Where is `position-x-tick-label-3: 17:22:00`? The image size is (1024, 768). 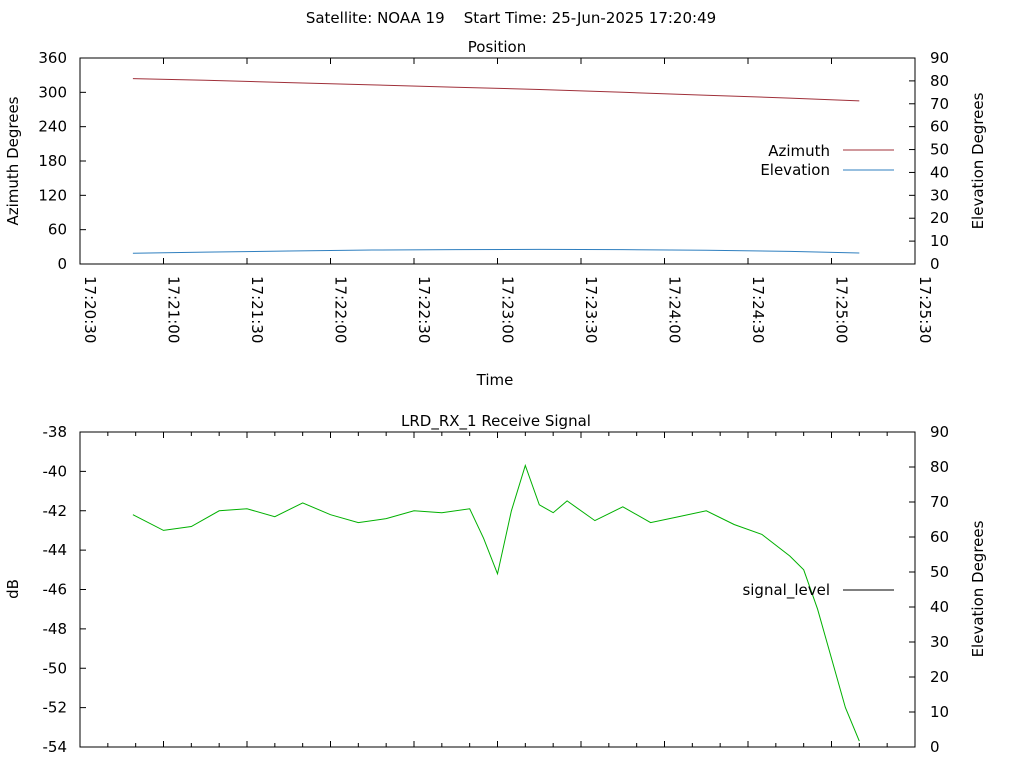 position-x-tick-label-3: 17:22:00 is located at coordinates (341, 309).